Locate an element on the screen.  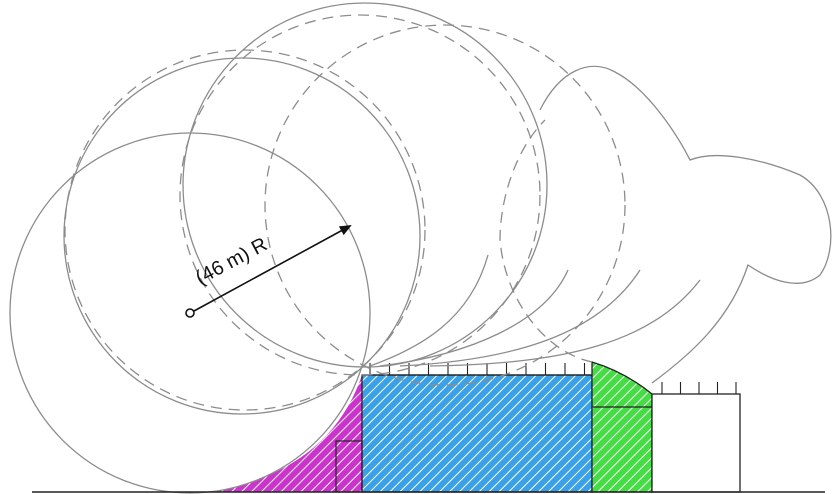
protected-zone-left is located at coordinates (287, 433).